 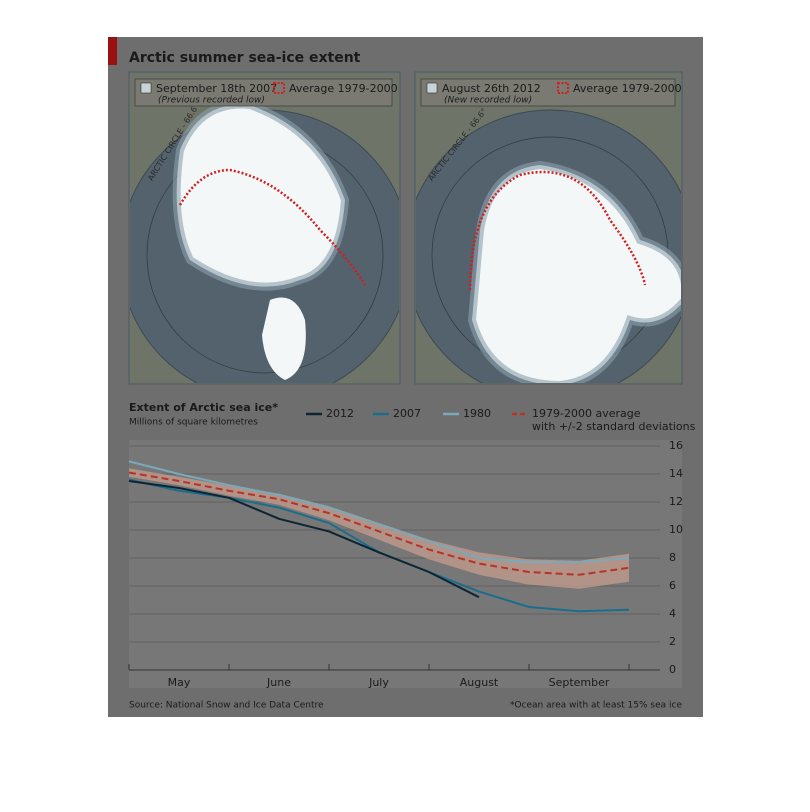 What do you see at coordinates (672, 557) in the screenshot?
I see `y-tick-label: 8` at bounding box center [672, 557].